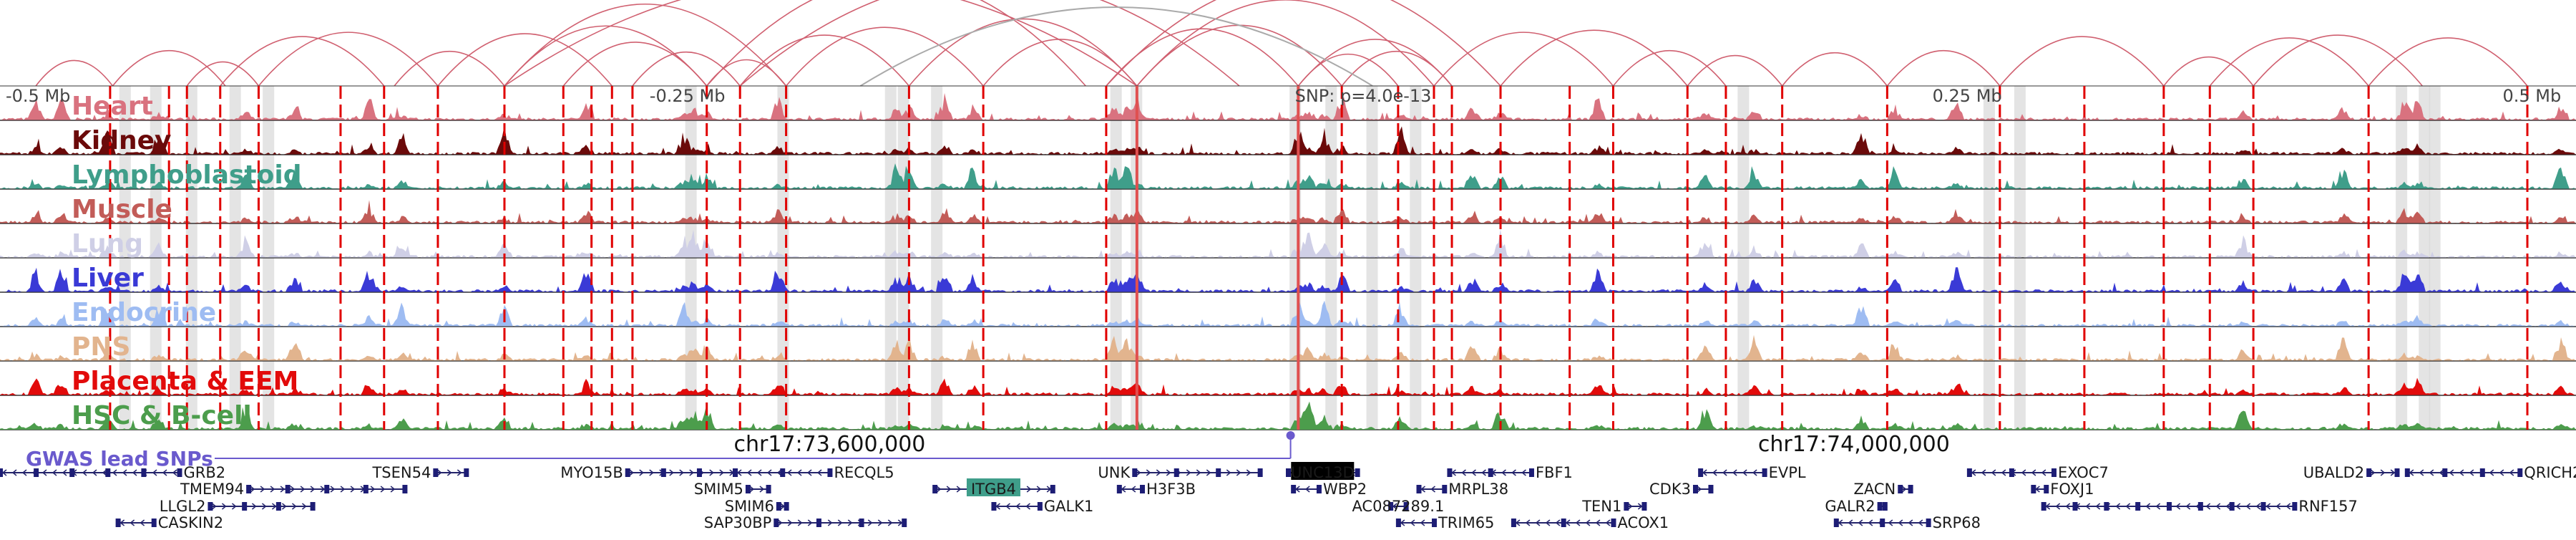 The height and width of the screenshot is (540, 2576). Describe the element at coordinates (1670, 490) in the screenshot. I see `gene-label: CDK3` at that location.